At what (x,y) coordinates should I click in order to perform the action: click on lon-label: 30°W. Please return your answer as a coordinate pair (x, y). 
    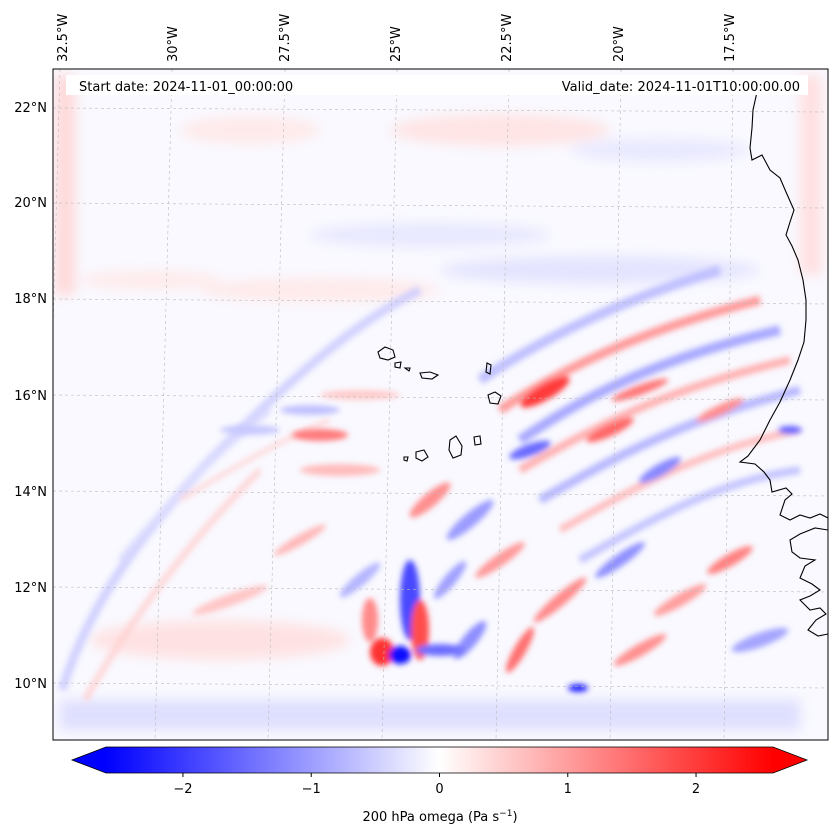
    Looking at the image, I should click on (173, 44).